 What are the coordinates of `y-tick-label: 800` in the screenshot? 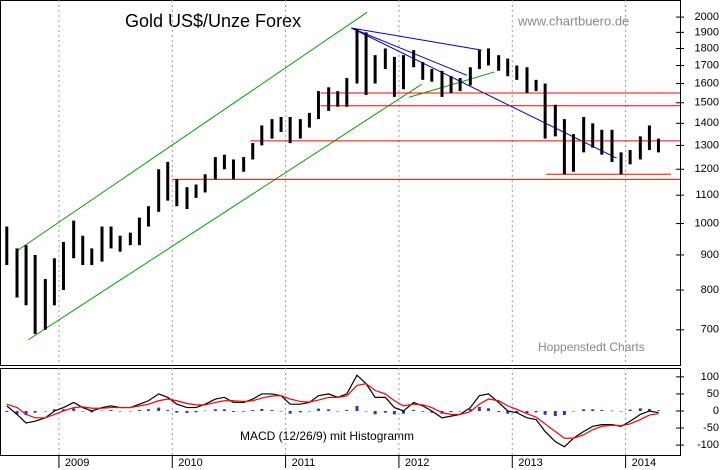 It's located at (710, 290).